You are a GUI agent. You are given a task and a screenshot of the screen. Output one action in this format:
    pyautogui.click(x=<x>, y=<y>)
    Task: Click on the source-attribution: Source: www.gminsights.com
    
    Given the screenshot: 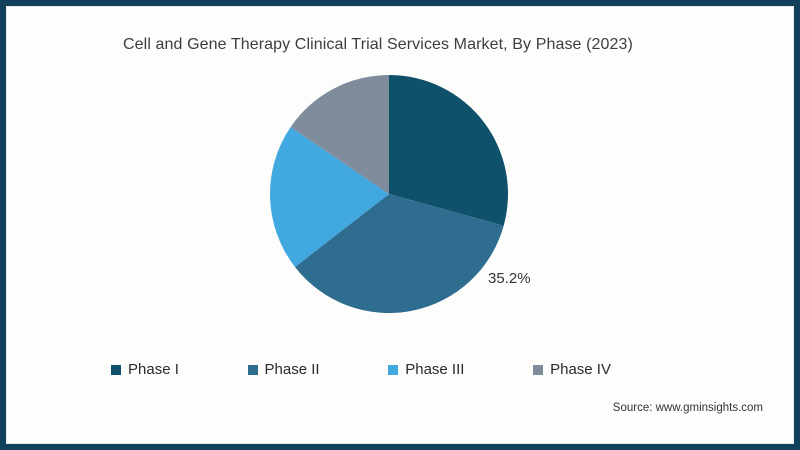 What is the action you would take?
    pyautogui.click(x=687, y=408)
    